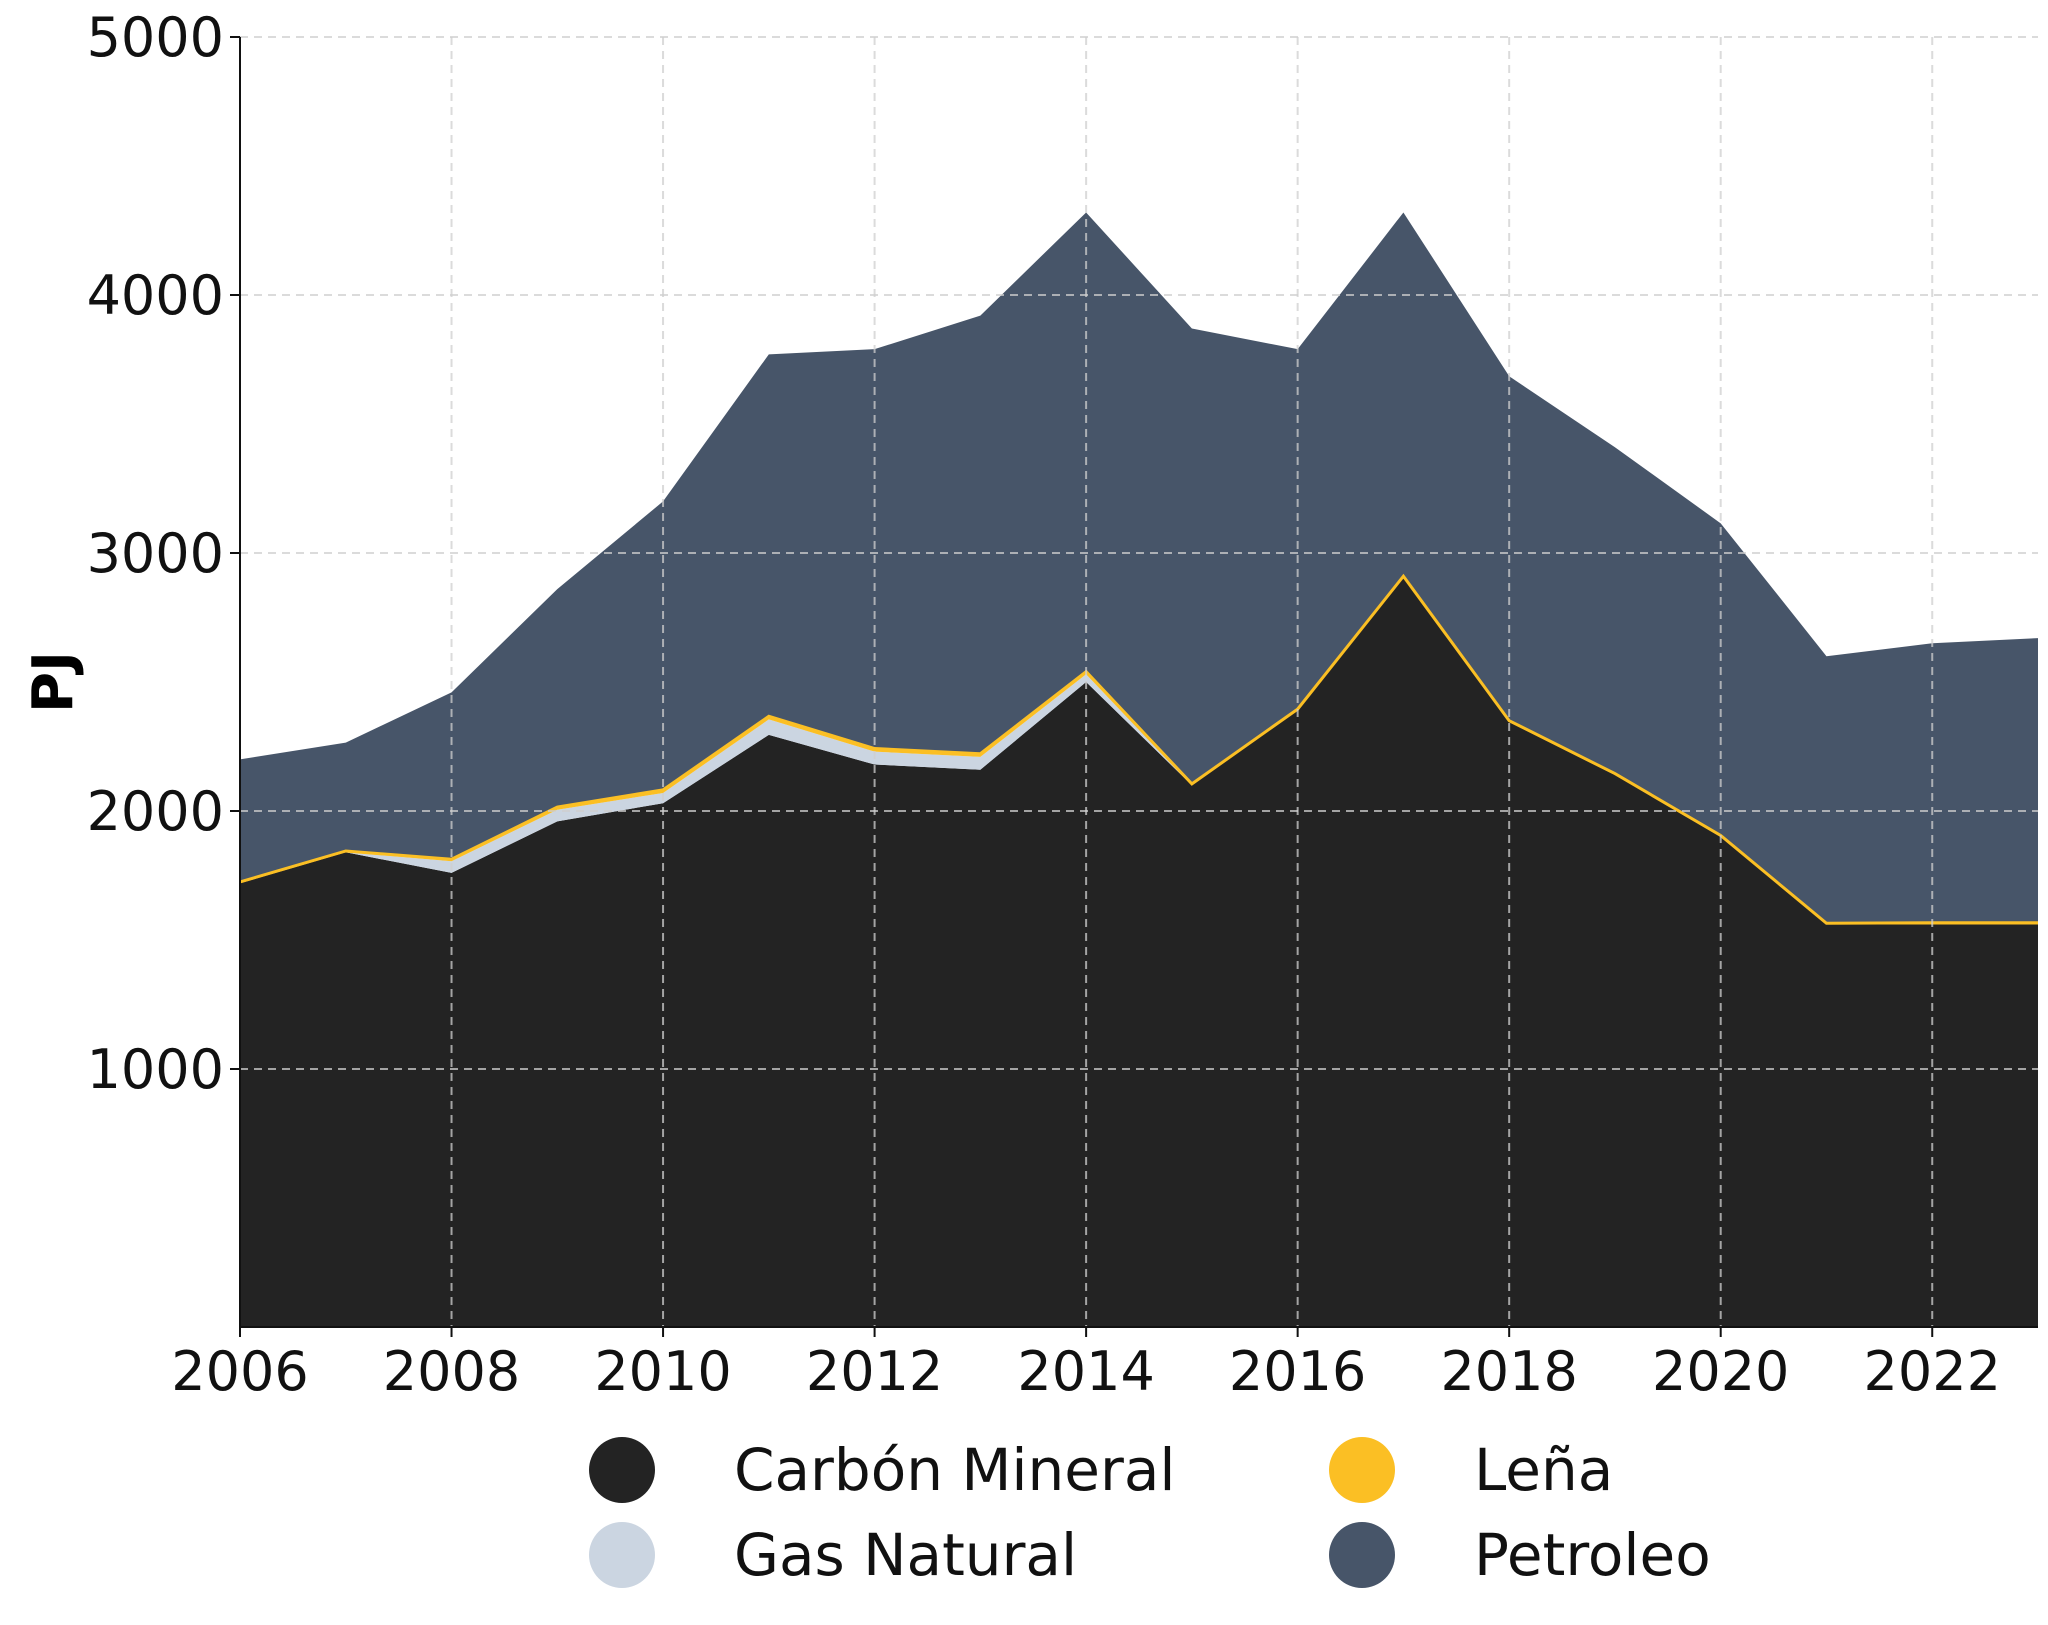 Image resolution: width=2048 pixels, height=1625 pixels. Describe the element at coordinates (155, 37) in the screenshot. I see `y-tick-label-5000: 5000` at that location.